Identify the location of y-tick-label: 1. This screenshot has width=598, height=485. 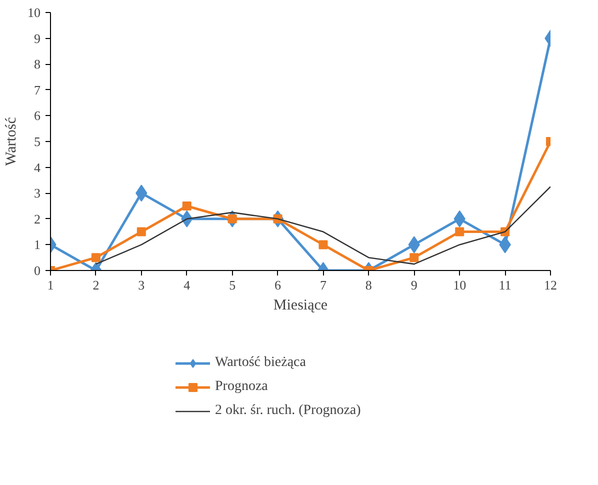
(37, 244).